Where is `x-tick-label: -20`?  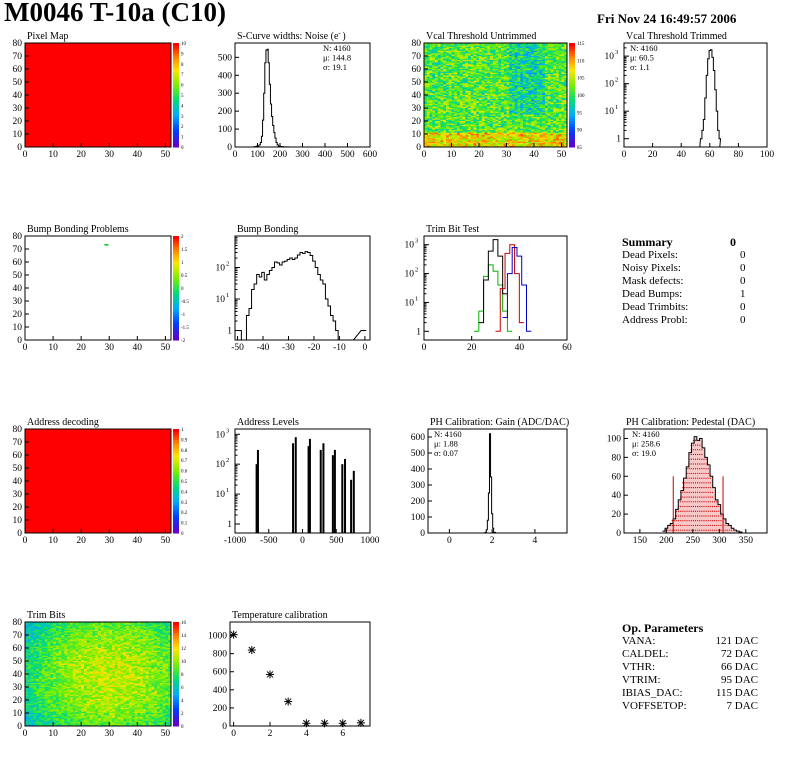
x-tick-label: -20 is located at coordinates (314, 348).